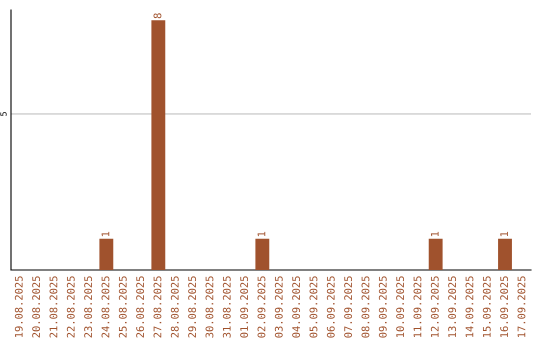 The image size is (540, 340). What do you see at coordinates (348, 307) in the screenshot?
I see `x-tick-label: 07.09.2025` at bounding box center [348, 307].